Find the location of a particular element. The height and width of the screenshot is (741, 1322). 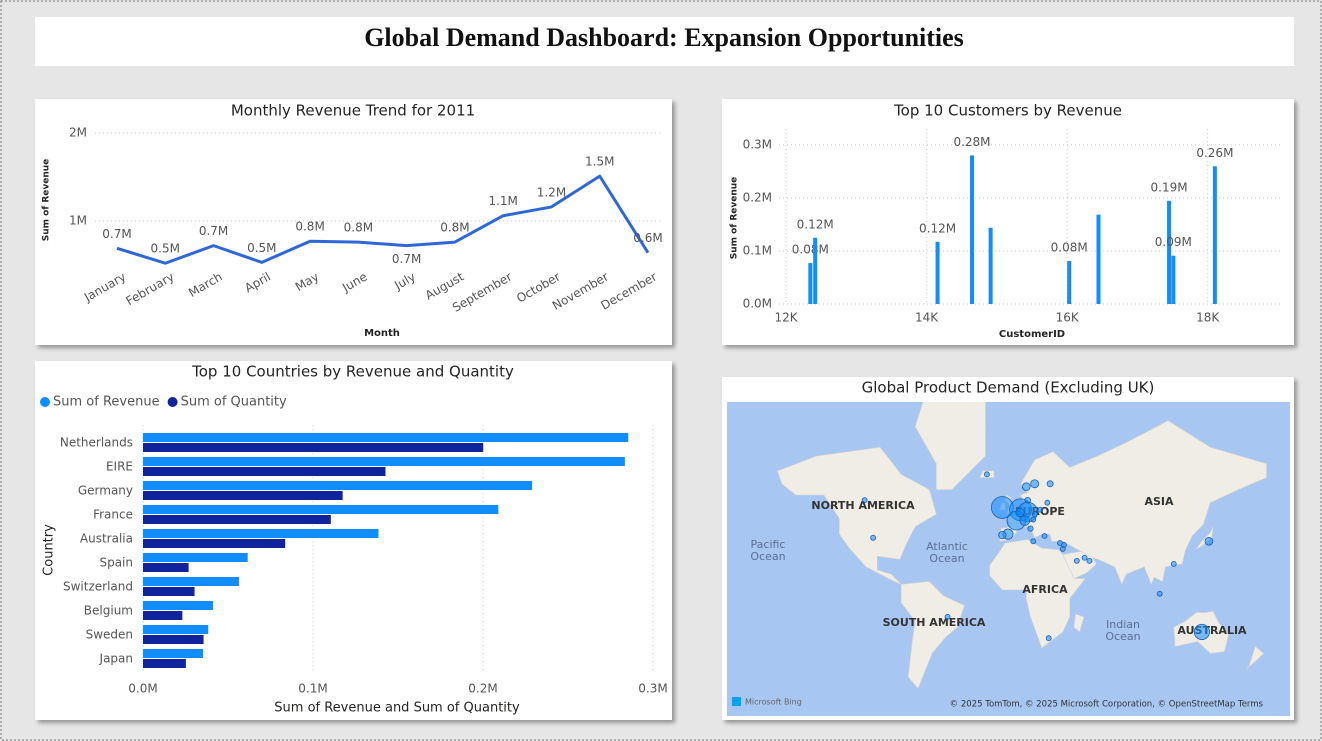

y-tick-label: 2M is located at coordinates (78, 133).